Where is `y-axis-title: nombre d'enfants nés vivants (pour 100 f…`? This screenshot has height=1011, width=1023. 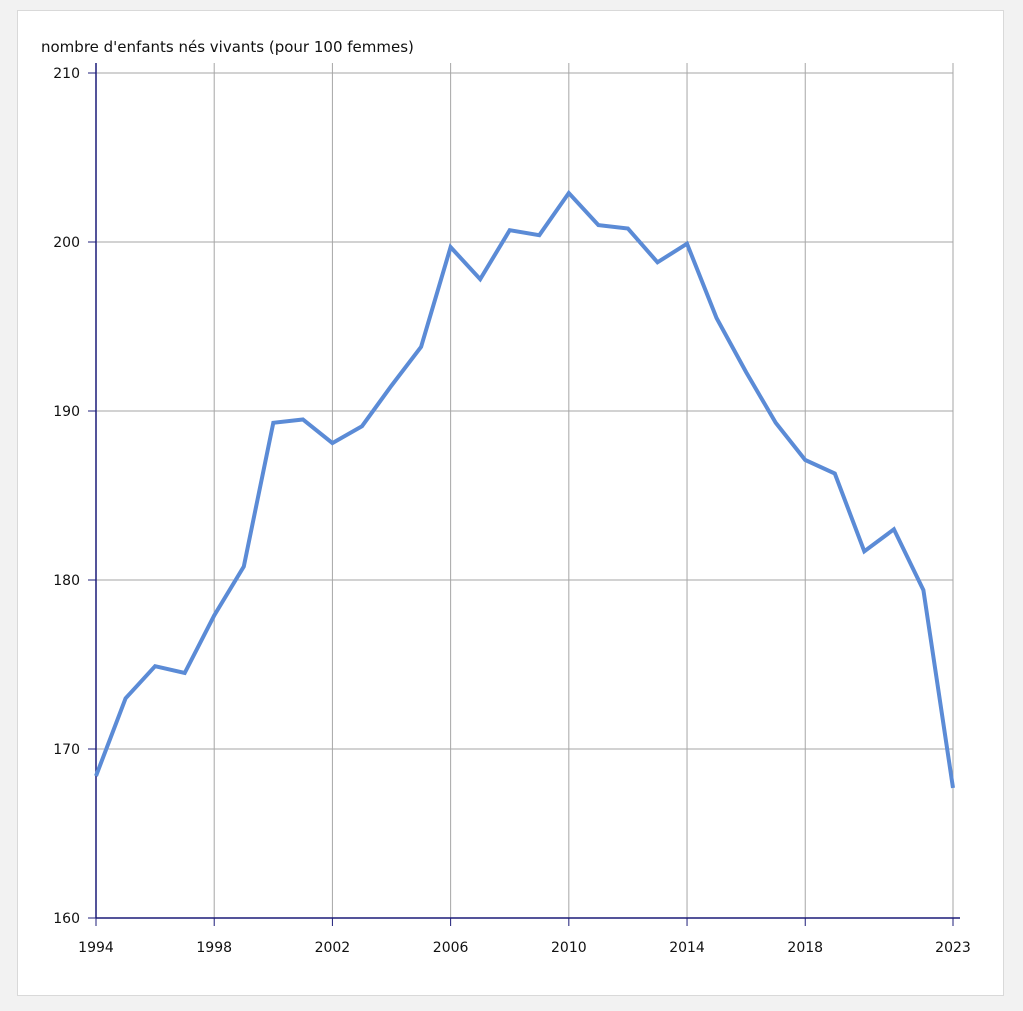
y-axis-title: nombre d'enfants nés vivants (pour 100 f… is located at coordinates (227, 47).